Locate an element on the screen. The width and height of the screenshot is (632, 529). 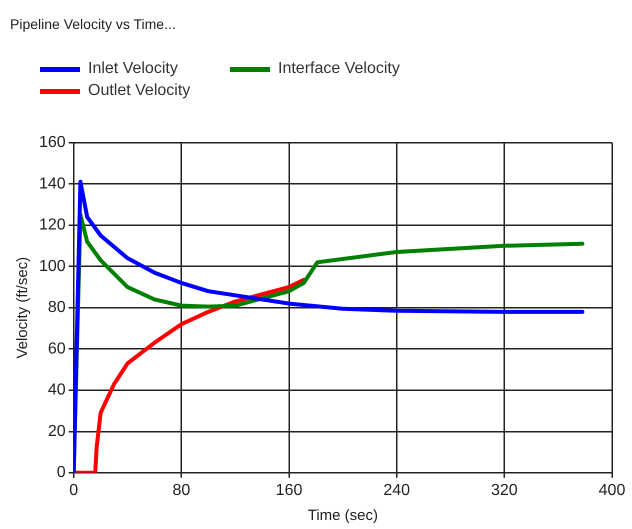
y-tick-label: 120 is located at coordinates (52, 225).